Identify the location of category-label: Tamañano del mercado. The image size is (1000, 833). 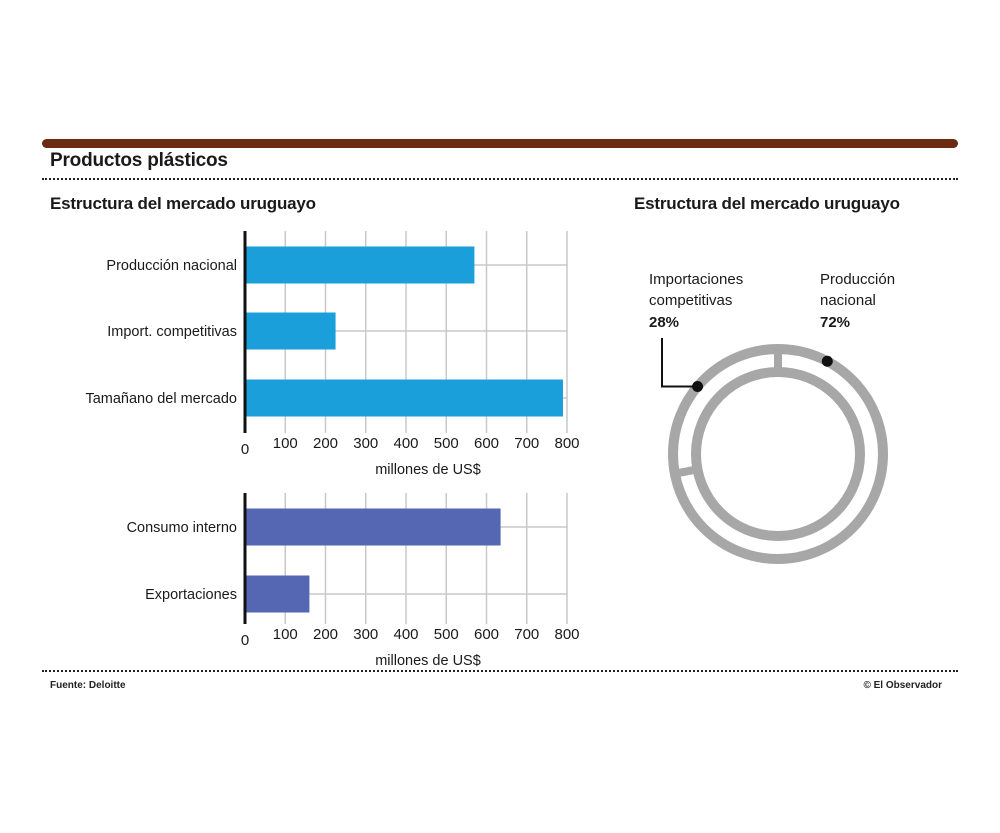
(161, 399).